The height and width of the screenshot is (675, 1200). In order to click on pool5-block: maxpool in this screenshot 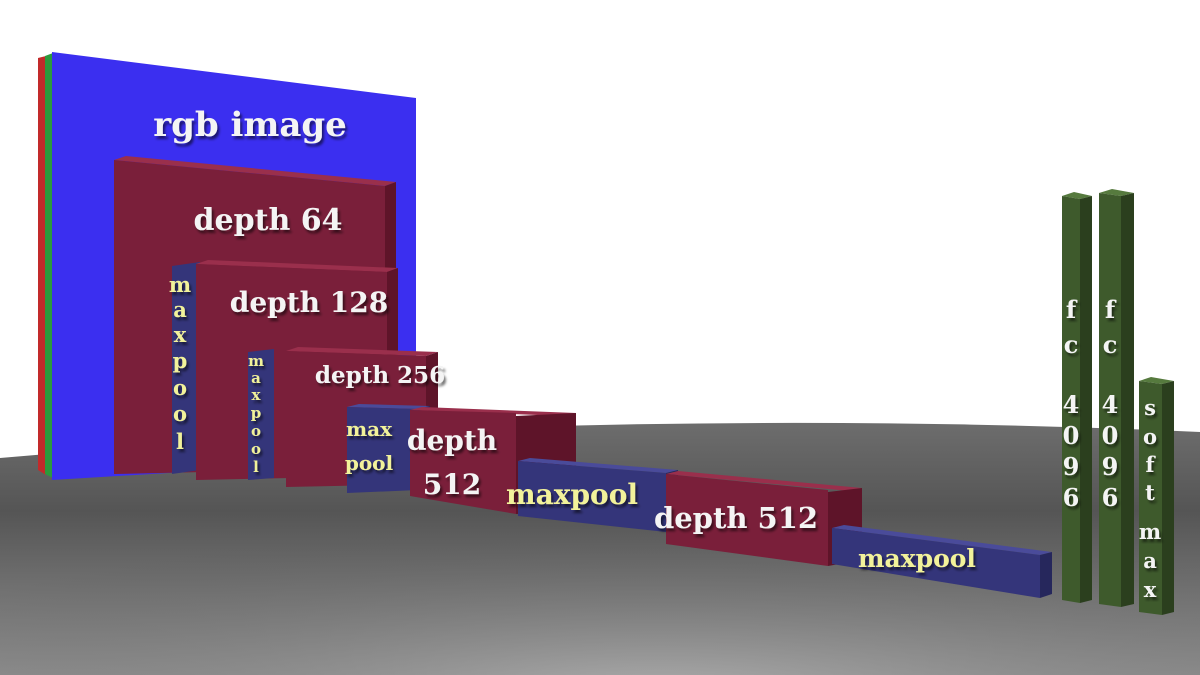, I will do `click(942, 561)`.